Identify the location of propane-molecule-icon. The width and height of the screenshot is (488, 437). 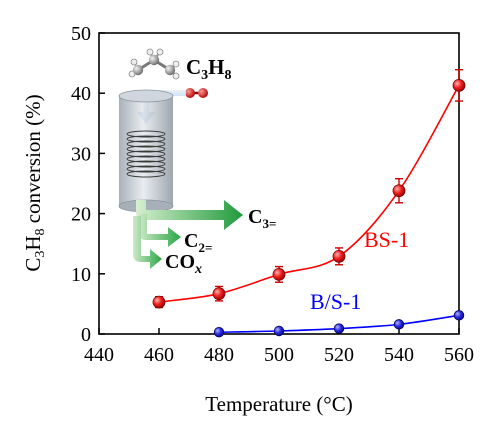
(154, 64).